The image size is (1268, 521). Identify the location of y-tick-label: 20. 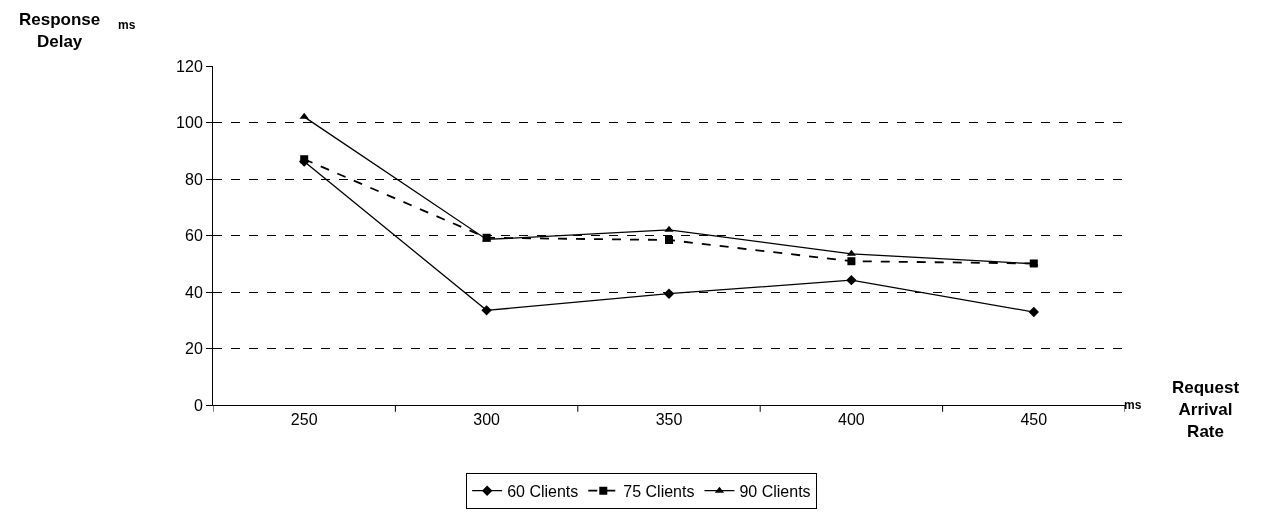
(194, 349).